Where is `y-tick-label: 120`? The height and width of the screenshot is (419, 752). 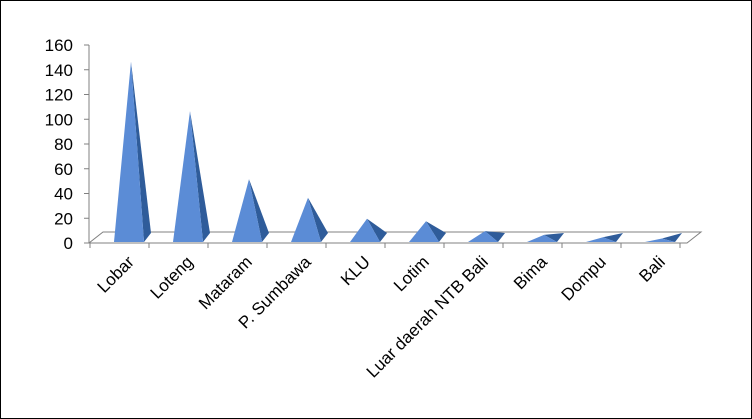
y-tick-label: 120 is located at coordinates (59, 95).